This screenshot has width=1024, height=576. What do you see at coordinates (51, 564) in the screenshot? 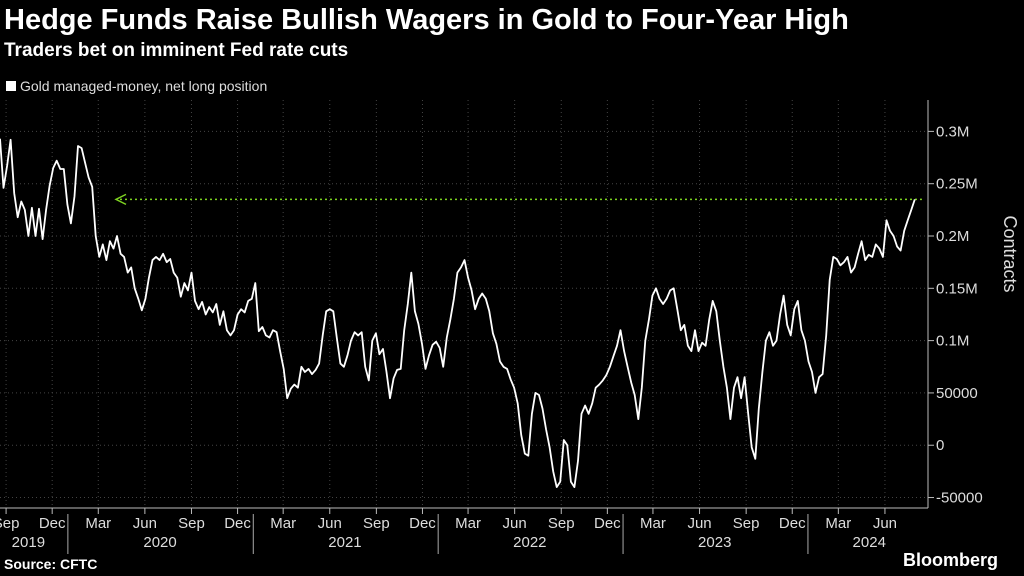
I see `source-note: Source: CFTC` at bounding box center [51, 564].